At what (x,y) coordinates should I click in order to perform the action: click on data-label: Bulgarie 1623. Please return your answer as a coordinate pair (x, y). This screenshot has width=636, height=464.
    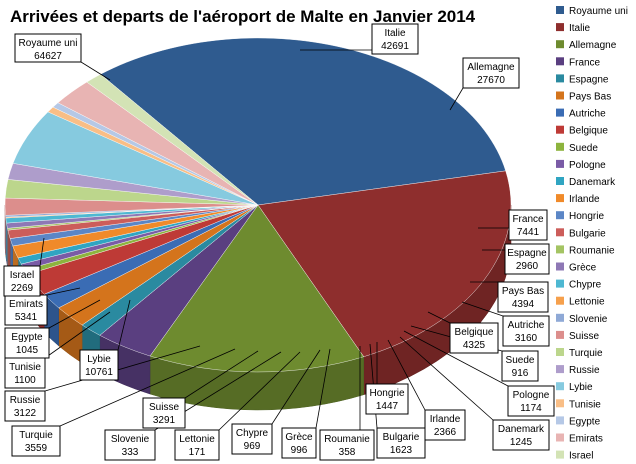
    Looking at the image, I should click on (401, 443).